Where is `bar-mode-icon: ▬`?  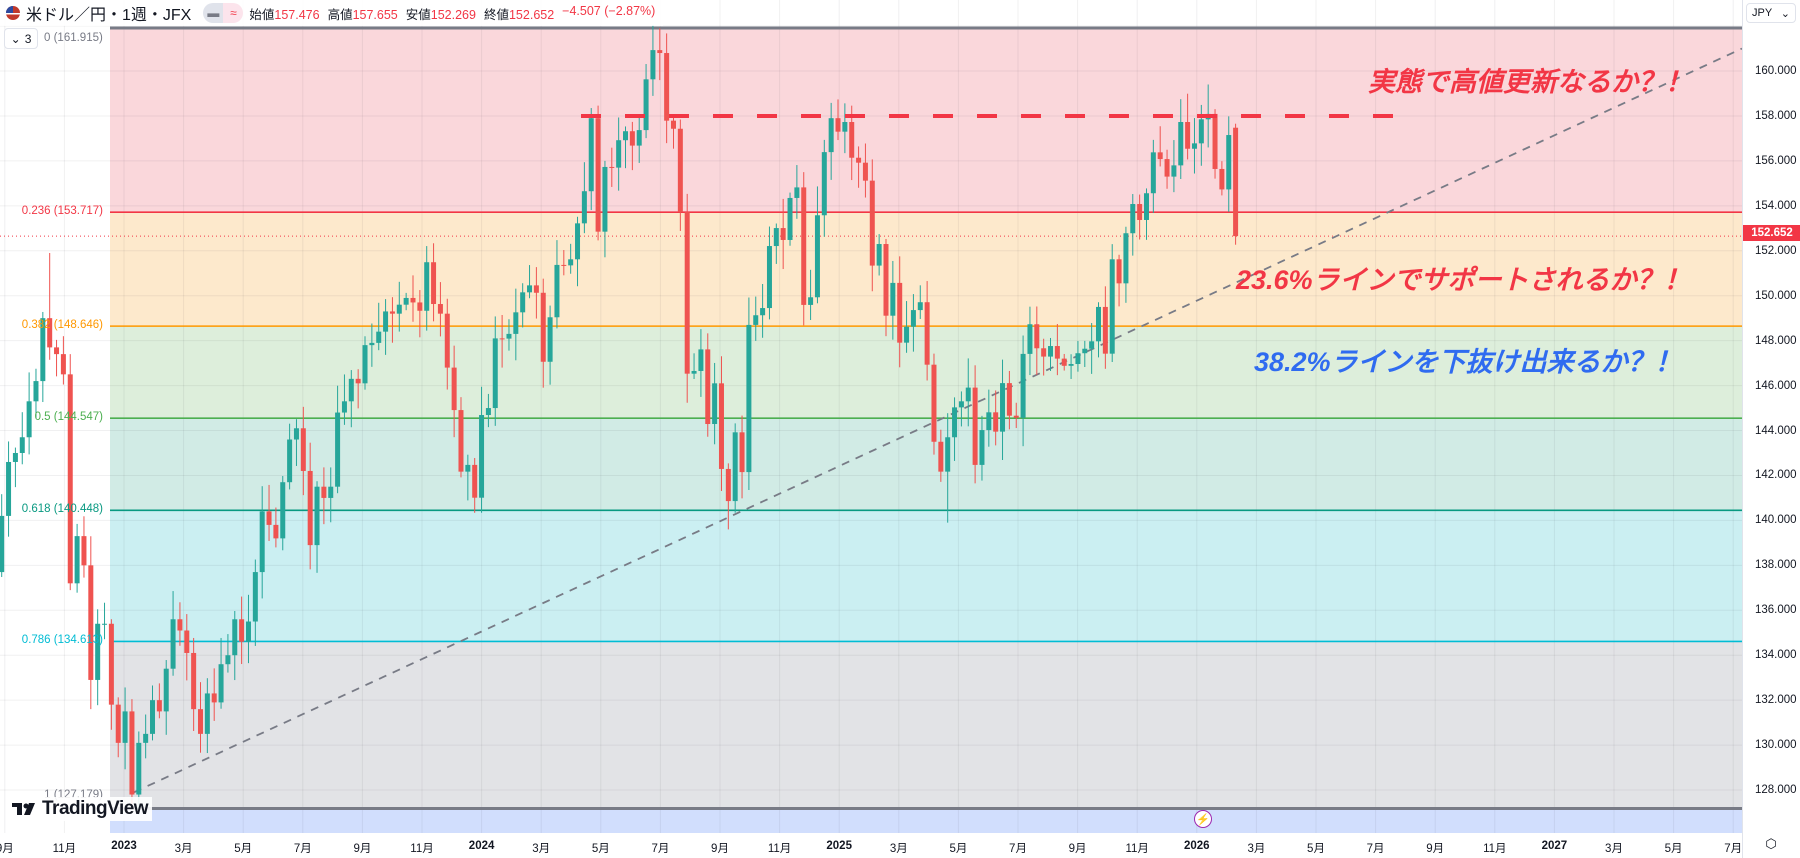
bar-mode-icon: ▬ is located at coordinates (213, 13).